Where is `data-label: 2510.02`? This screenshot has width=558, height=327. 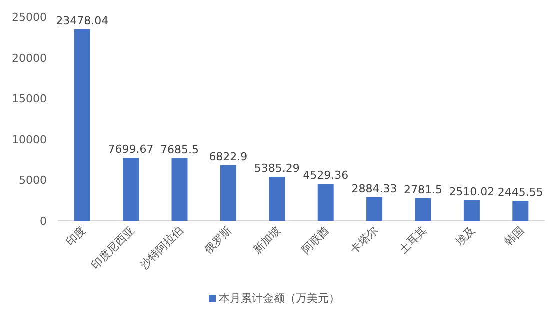
data-label: 2510.02 is located at coordinates (472, 192).